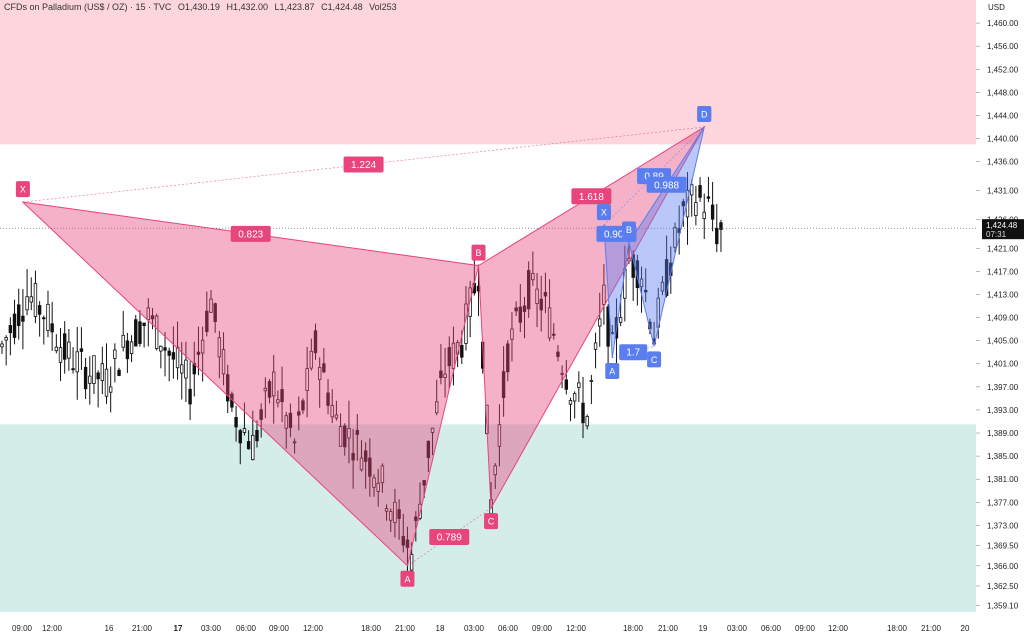 This screenshot has width=1024, height=636. I want to click on pattern-point-d, so click(704, 114).